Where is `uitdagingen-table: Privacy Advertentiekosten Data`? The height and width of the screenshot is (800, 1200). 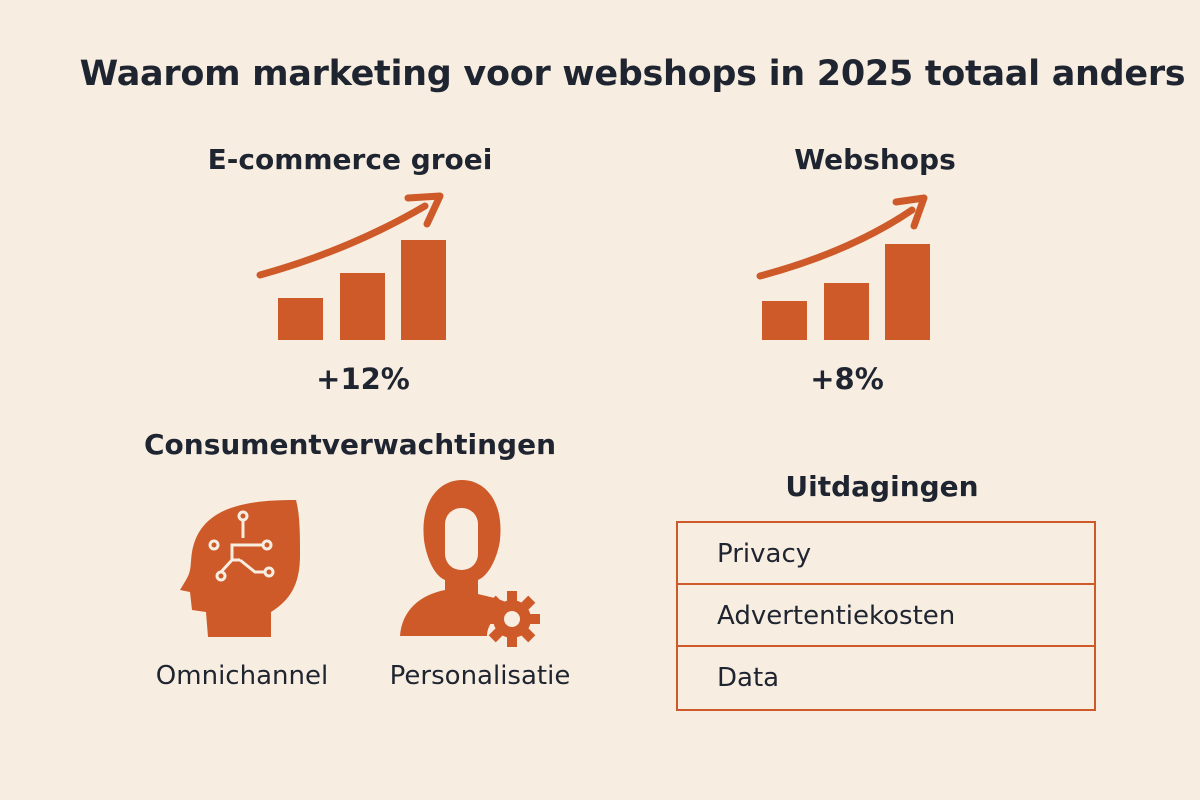
uitdagingen-table: Privacy Advertentiekosten Data is located at coordinates (886, 616).